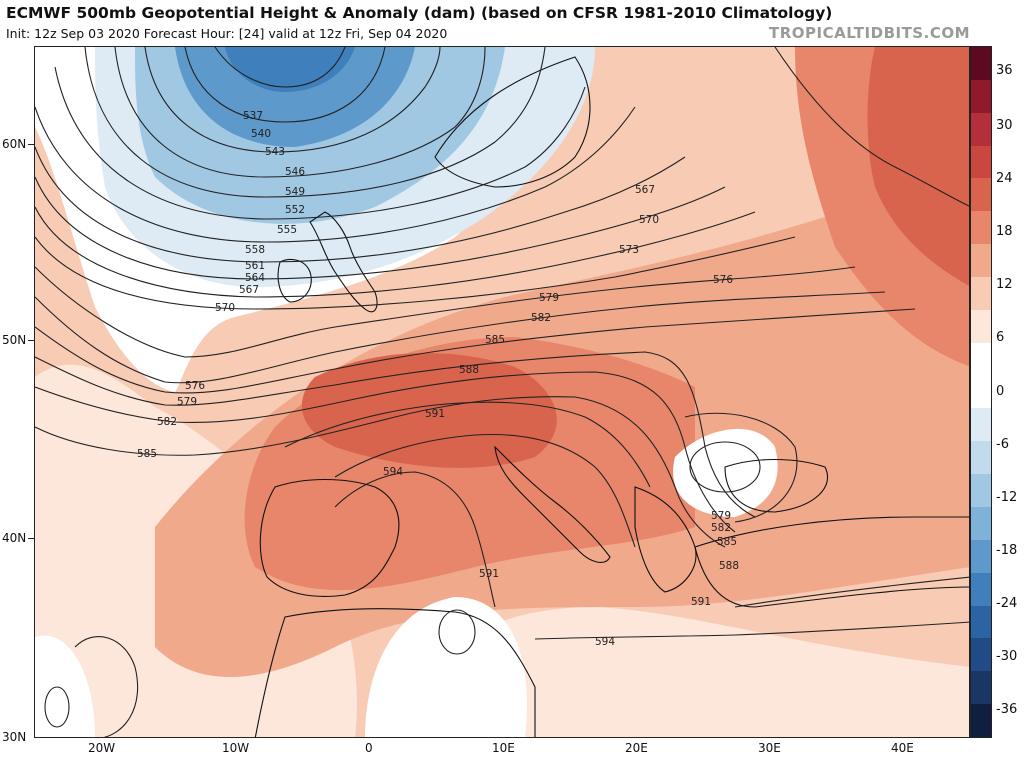 This screenshot has height=757, width=1024. Describe the element at coordinates (261, 134) in the screenshot. I see `contour-label-540: 540` at that location.